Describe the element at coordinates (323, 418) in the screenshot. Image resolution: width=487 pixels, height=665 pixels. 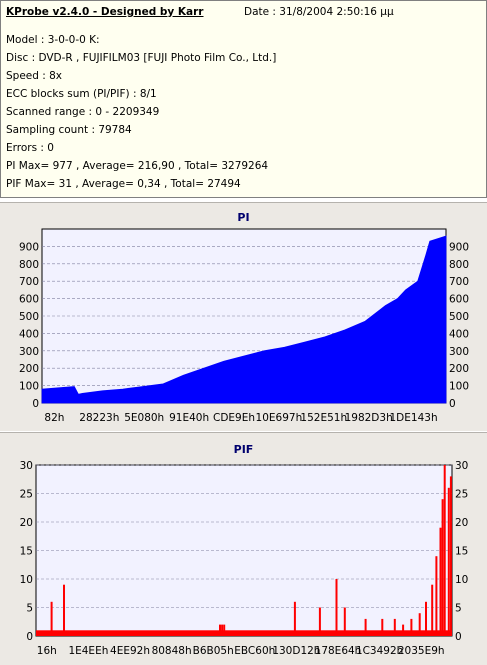
I see `x-tick-6: 152E51h` at that location.